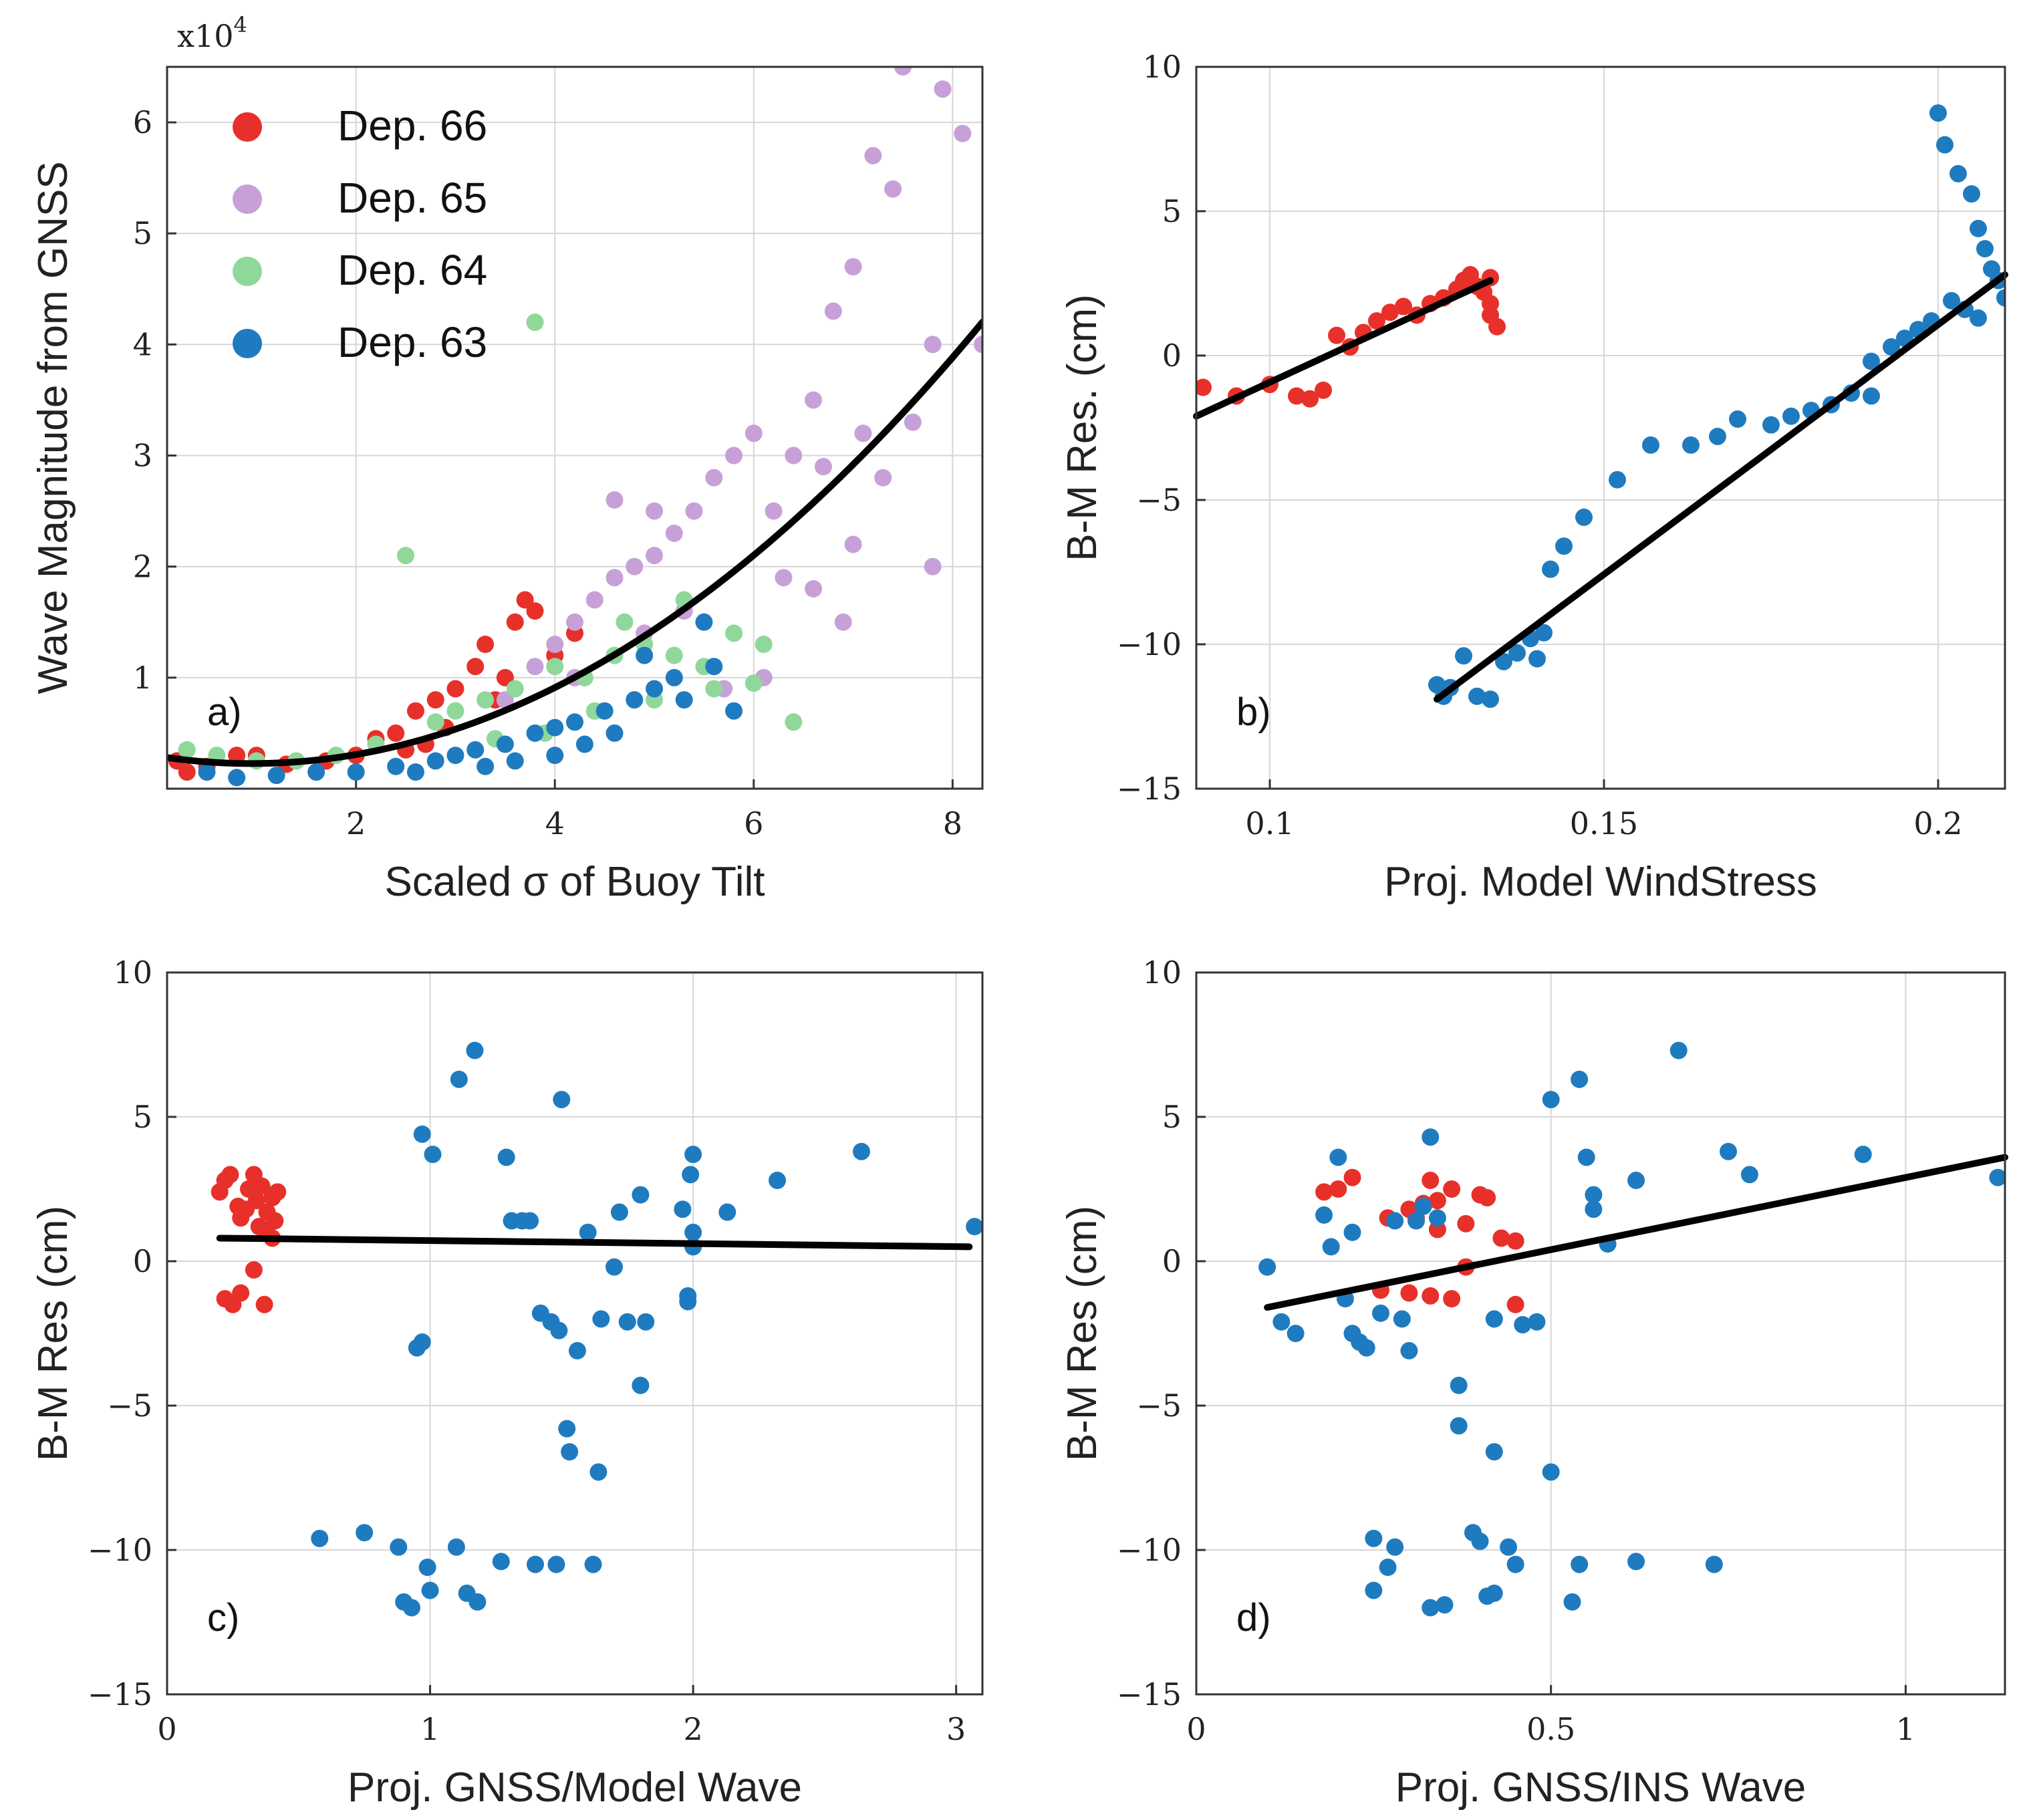 The width and height of the screenshot is (2019, 1820). What do you see at coordinates (247, 272) in the screenshot?
I see `legend-marker-dep64` at bounding box center [247, 272].